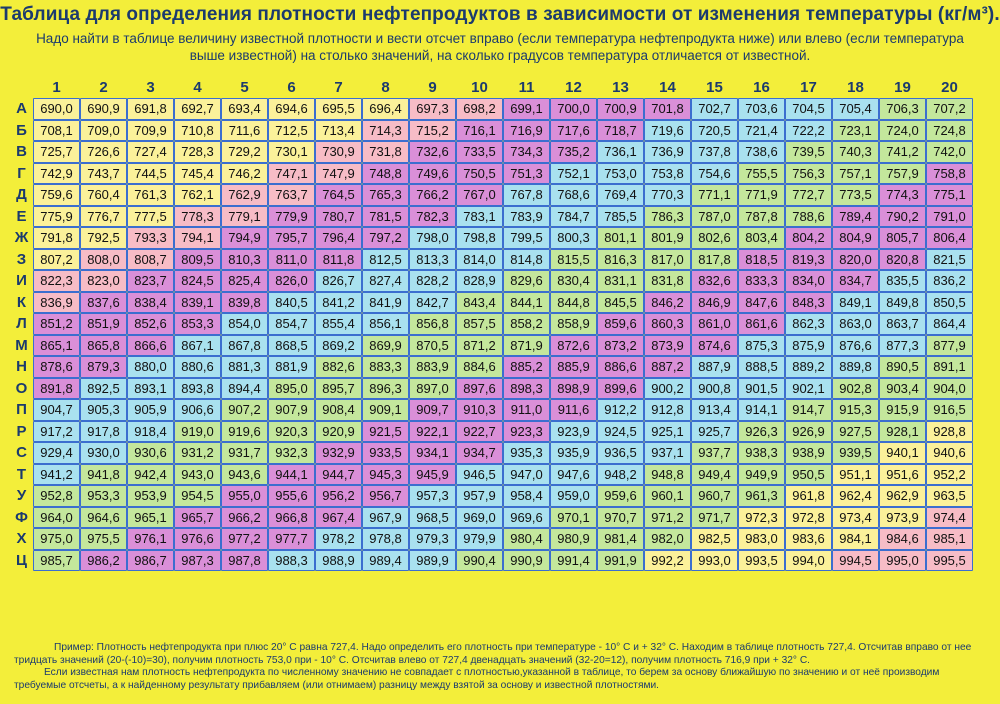  Describe the element at coordinates (432, 539) in the screenshot. I see `density-cell: 979,3` at that location.